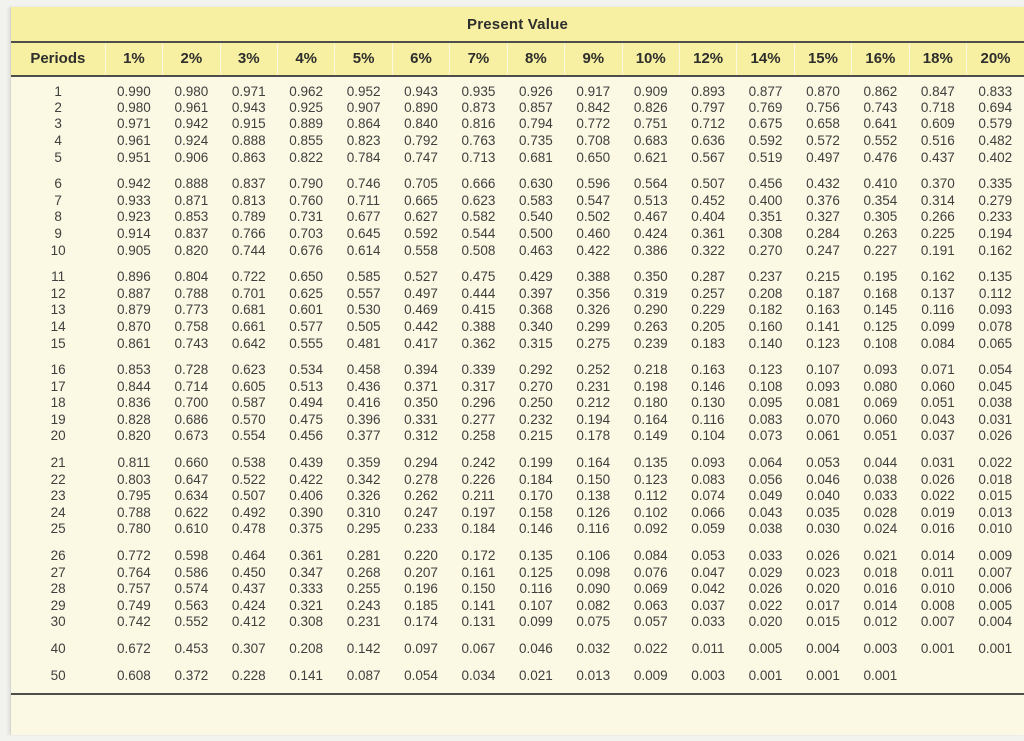 Image resolution: width=1024 pixels, height=741 pixels. Describe the element at coordinates (765, 436) in the screenshot. I see `value-cell: 0.073` at that location.